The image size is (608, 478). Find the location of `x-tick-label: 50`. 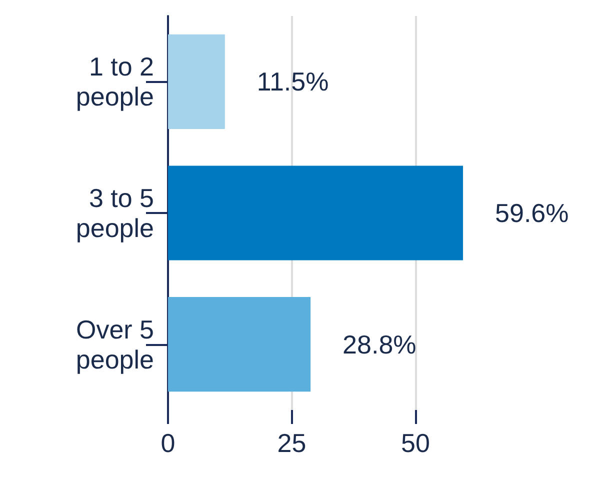

x-tick-label: 50 is located at coordinates (415, 443).